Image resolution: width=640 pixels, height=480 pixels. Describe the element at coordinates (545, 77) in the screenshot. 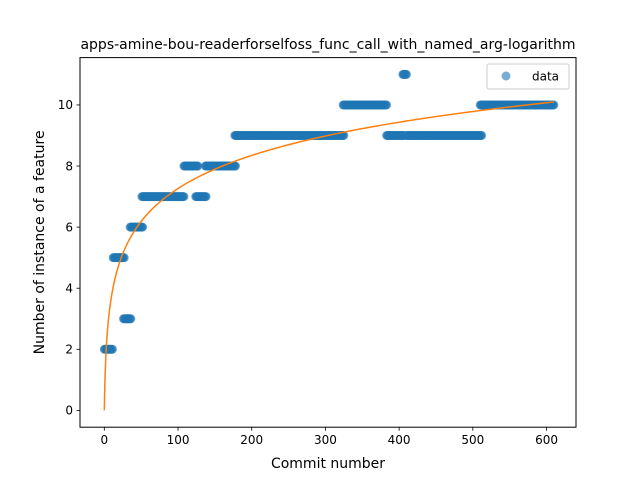

I see `legend-label-data: data` at that location.